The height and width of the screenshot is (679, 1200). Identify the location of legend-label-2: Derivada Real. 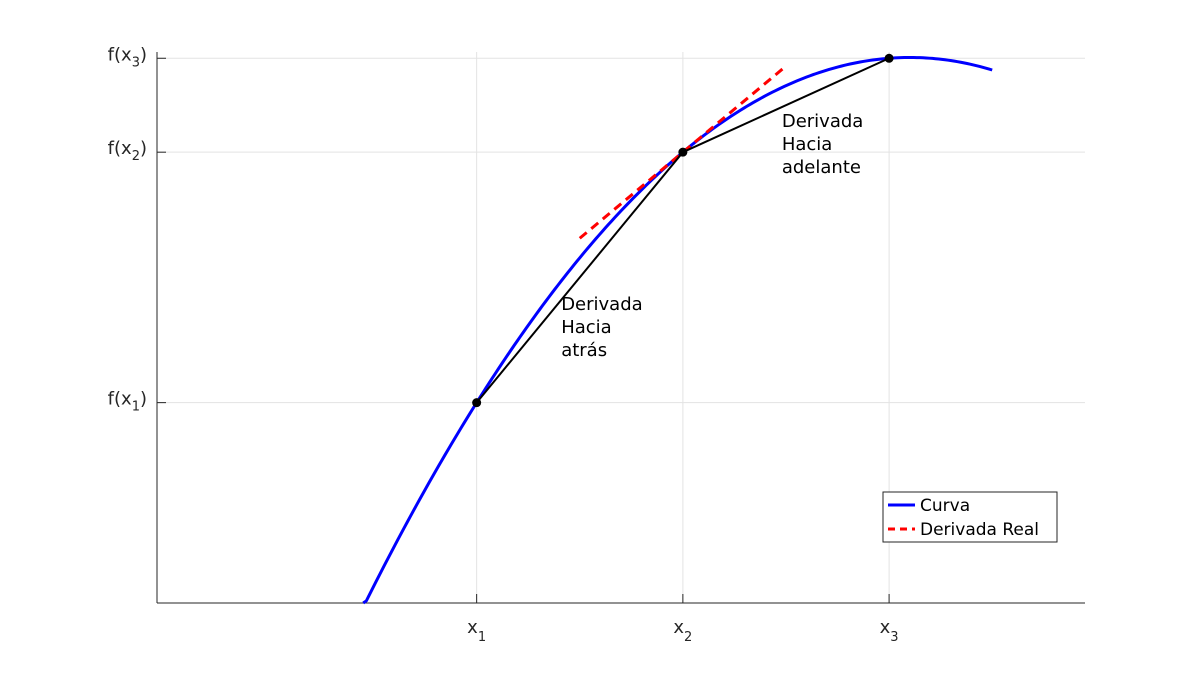
(979, 530).